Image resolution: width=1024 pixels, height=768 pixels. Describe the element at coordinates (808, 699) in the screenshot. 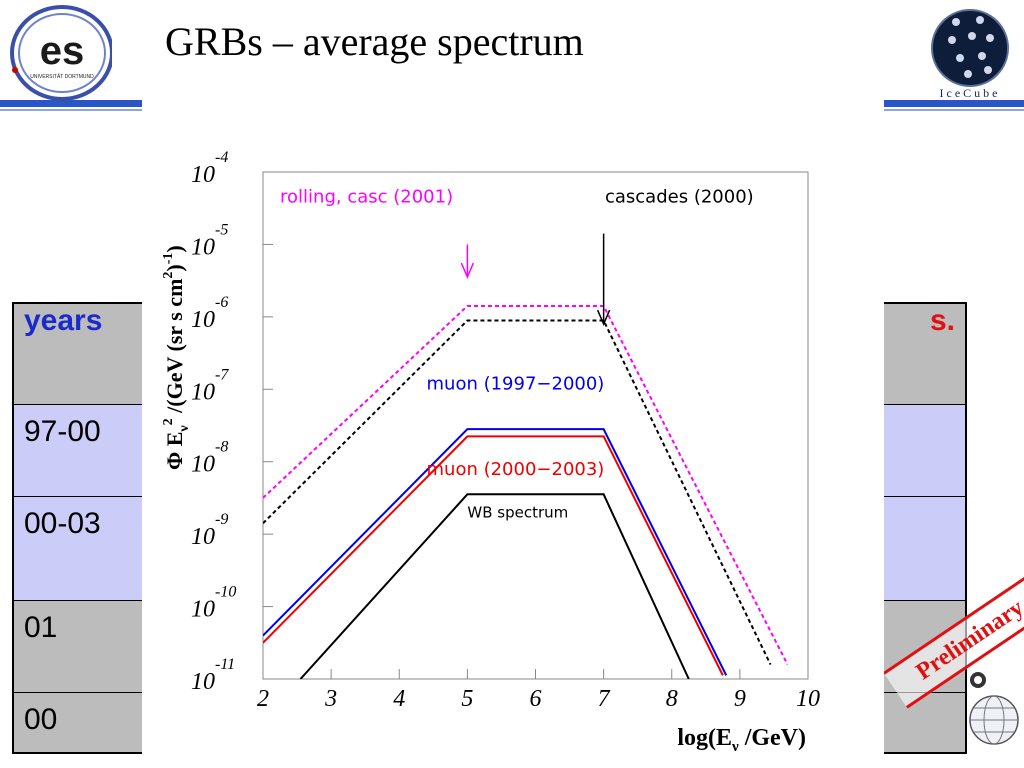

I see `x-tick-label: 10` at that location.